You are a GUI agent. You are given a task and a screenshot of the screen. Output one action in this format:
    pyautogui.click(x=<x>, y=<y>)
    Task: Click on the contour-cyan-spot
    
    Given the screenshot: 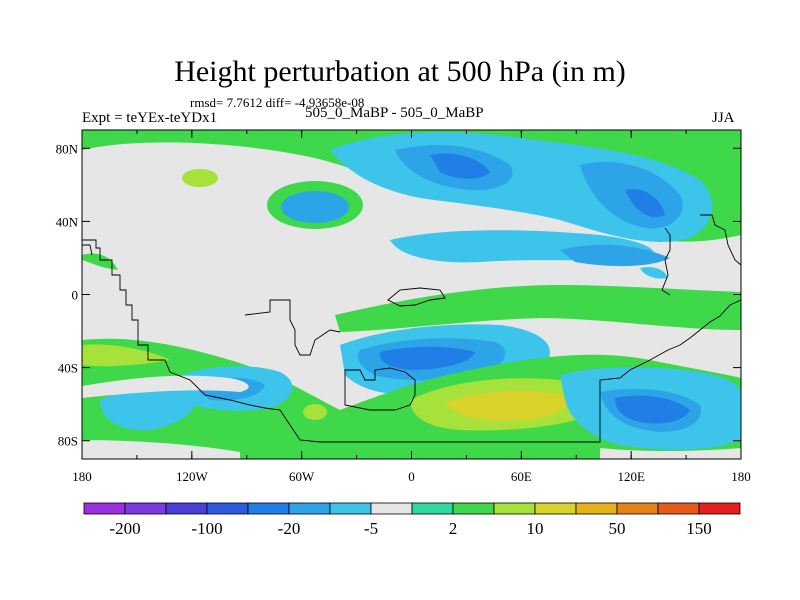 What is the action you would take?
    pyautogui.click(x=654, y=273)
    